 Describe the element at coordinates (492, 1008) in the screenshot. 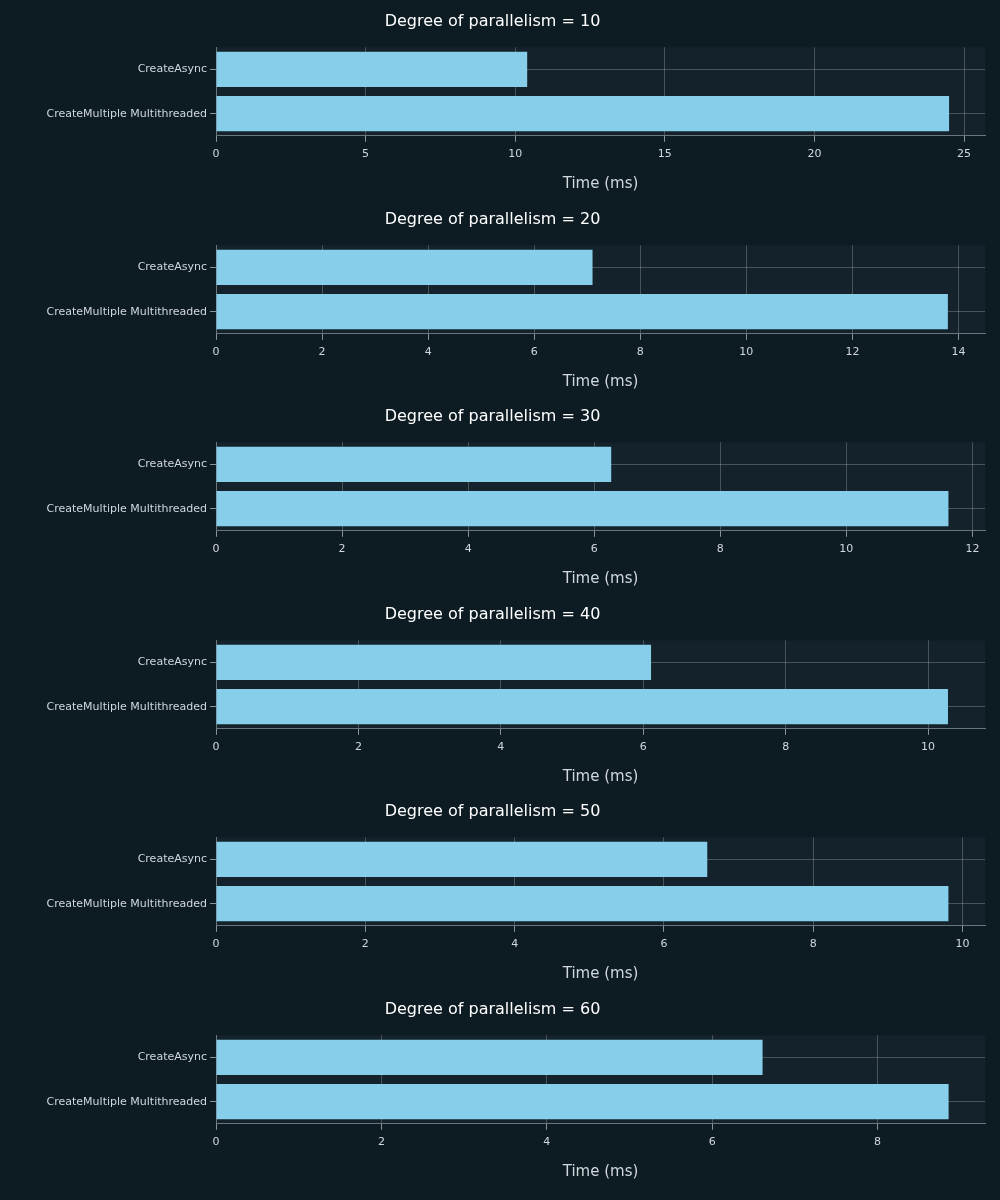

I see `chart-title: Degree of parallelism = 60` at that location.